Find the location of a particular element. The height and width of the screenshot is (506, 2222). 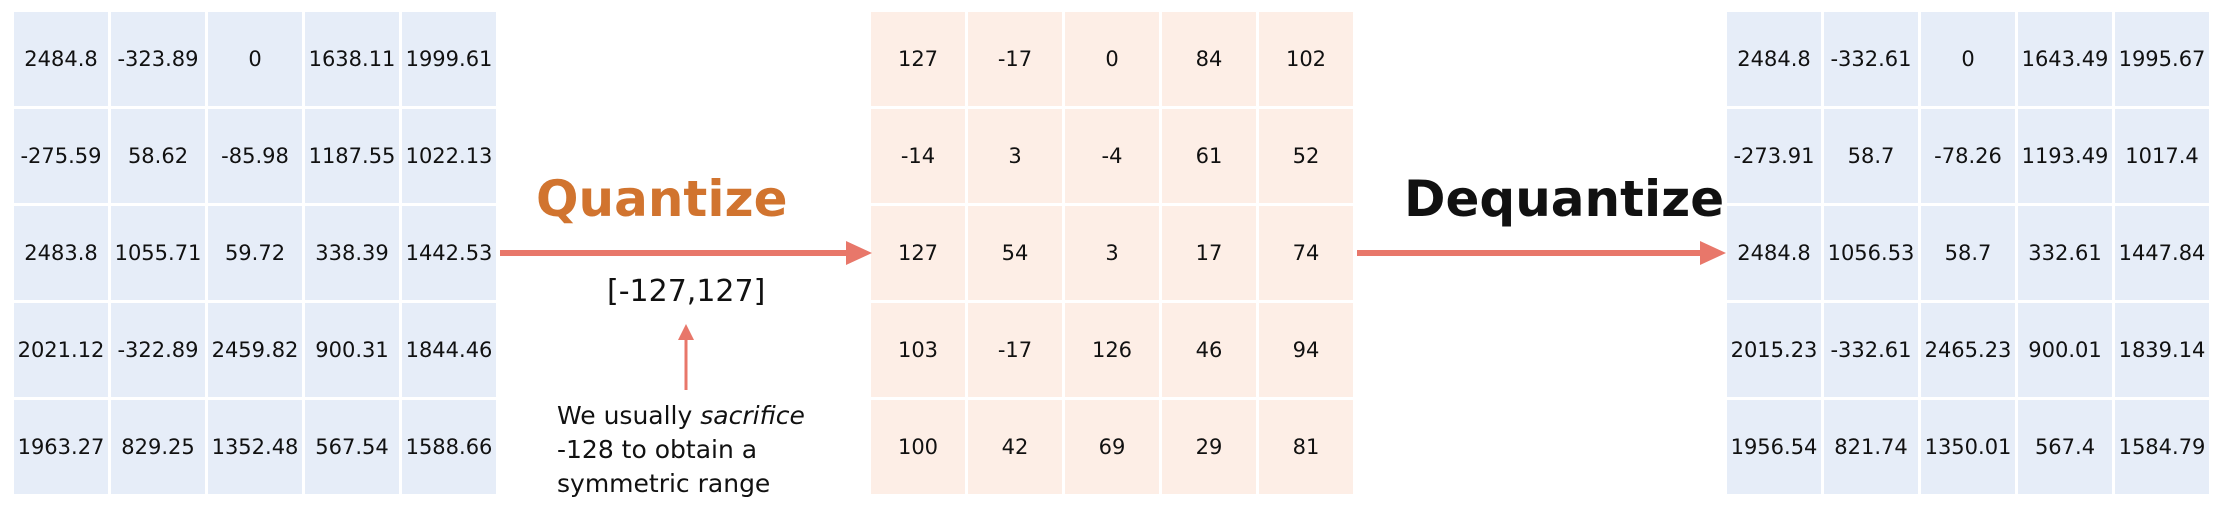

original-cell: 1588.66 is located at coordinates (449, 447).